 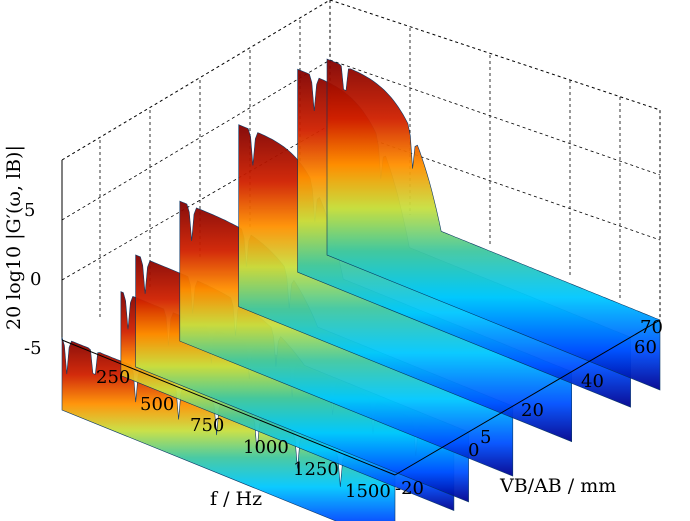 What do you see at coordinates (14, 237) in the screenshot?
I see `z-axis-label: 20 log10 |G′(ω, lB)|` at bounding box center [14, 237].